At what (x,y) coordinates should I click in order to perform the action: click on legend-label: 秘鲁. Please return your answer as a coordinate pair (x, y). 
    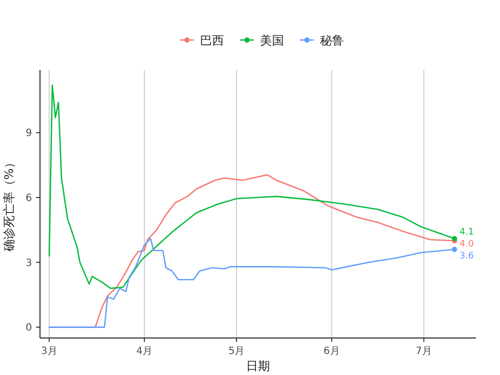
    Looking at the image, I should click on (332, 41).